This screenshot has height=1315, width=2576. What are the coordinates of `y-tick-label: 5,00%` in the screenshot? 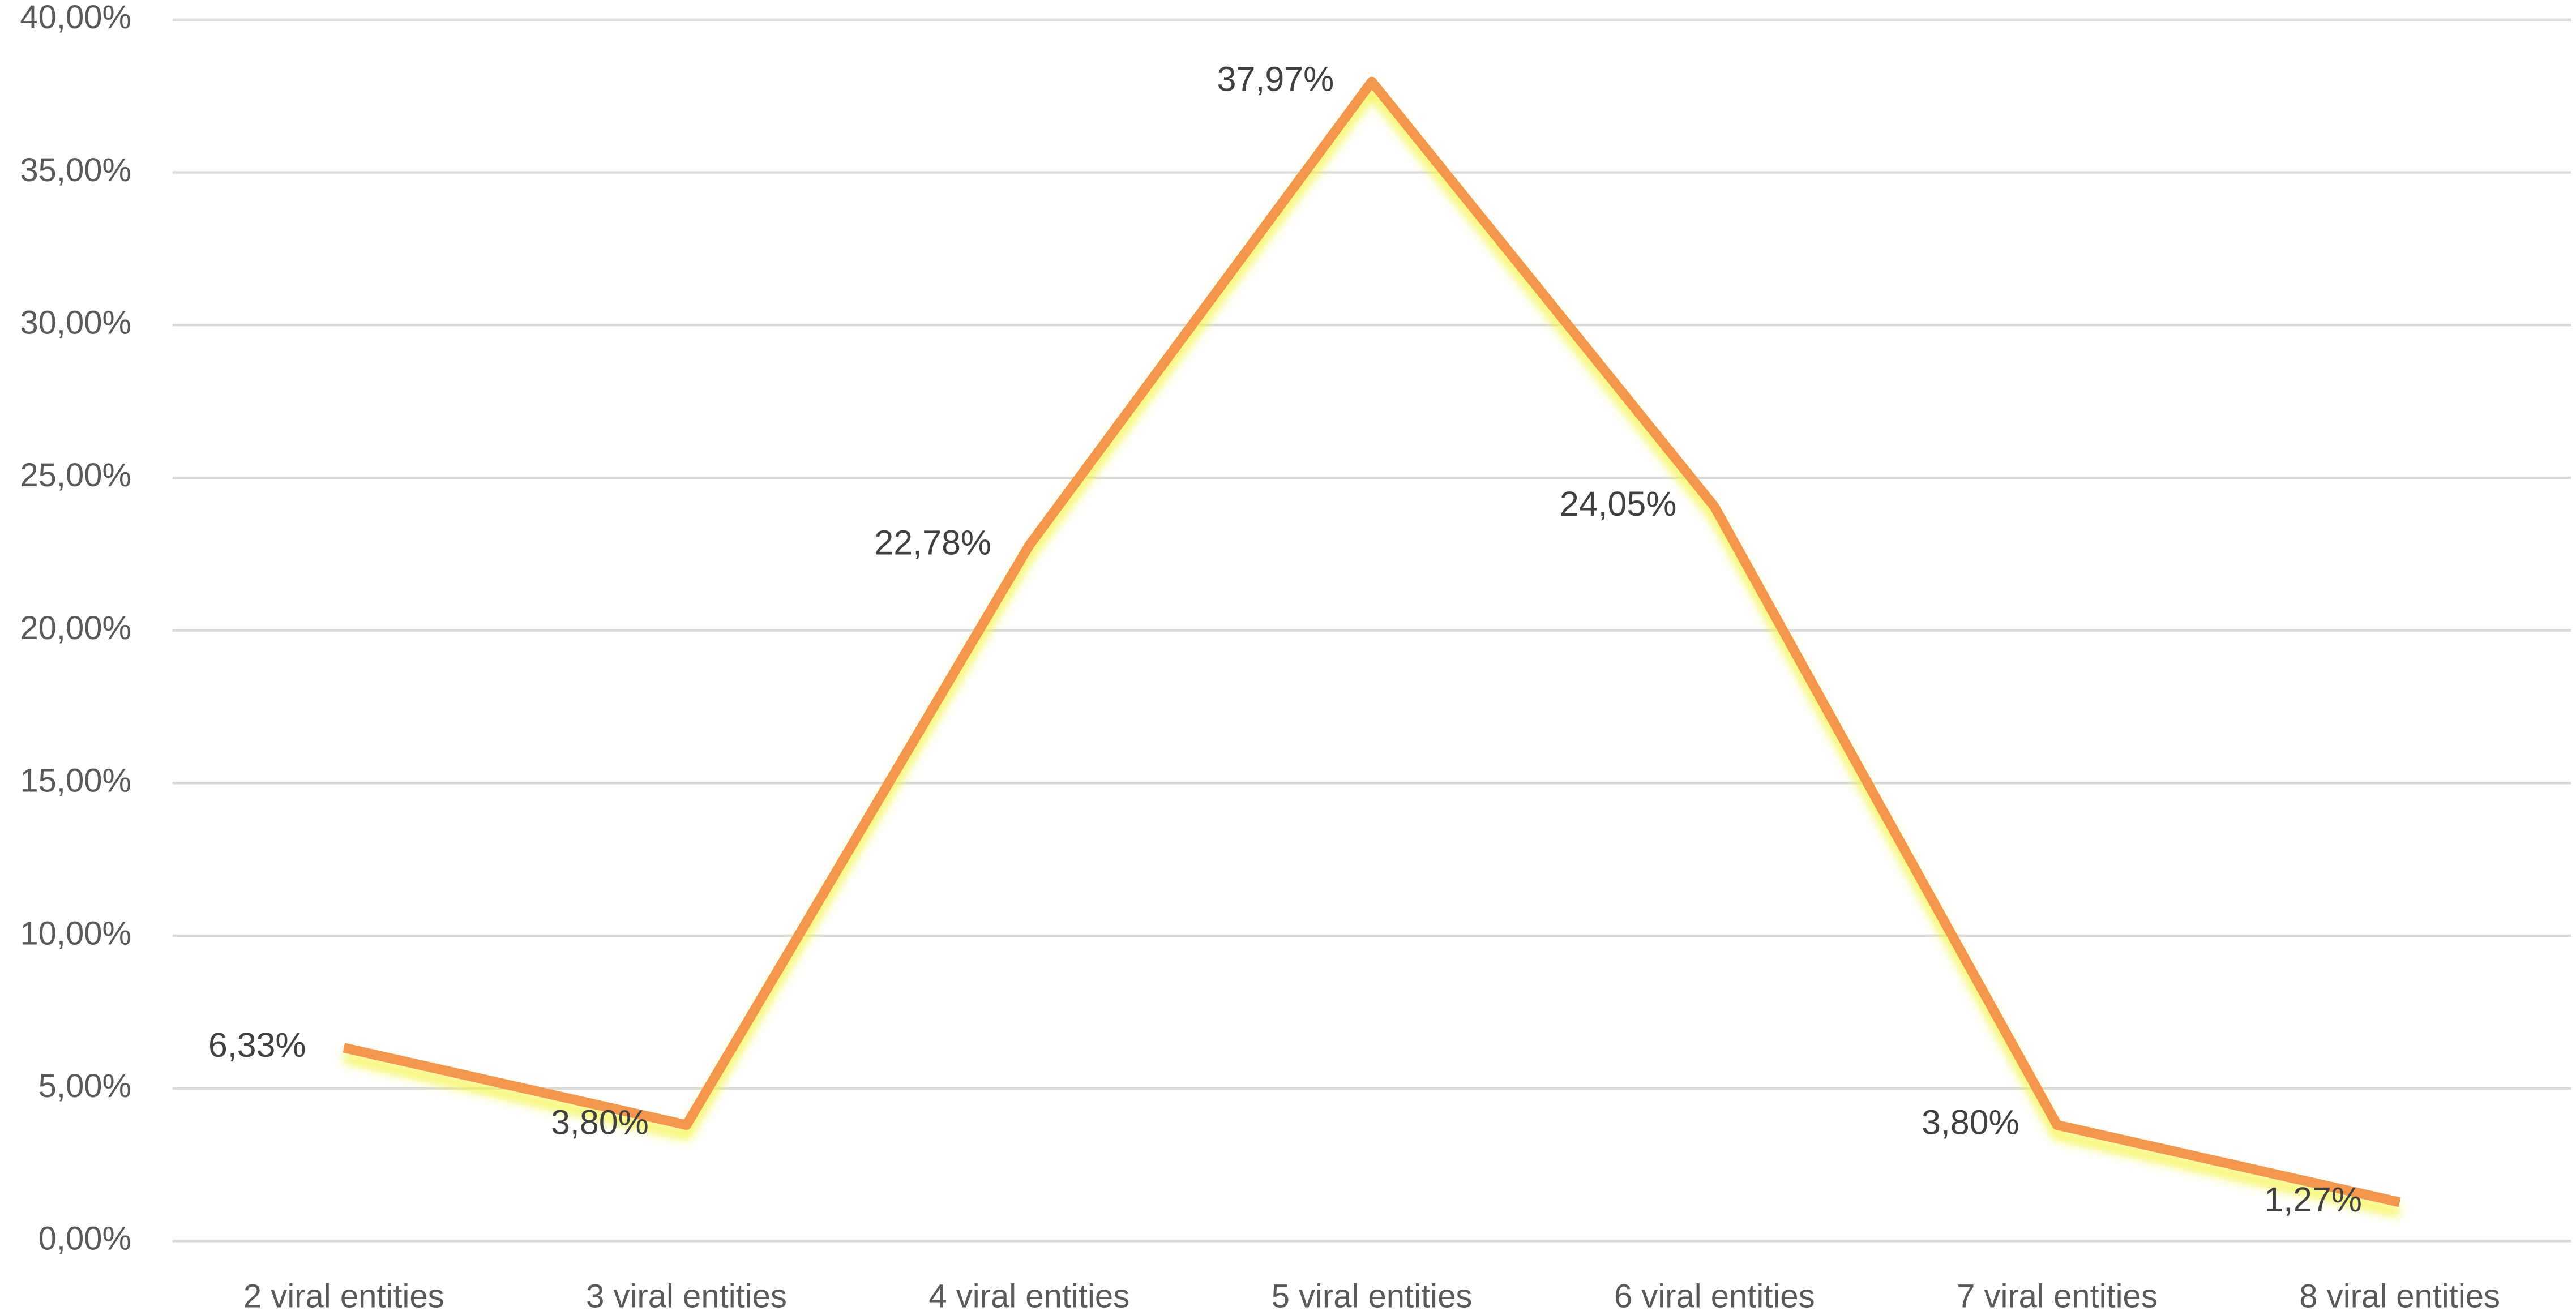 It's located at (85, 1086).